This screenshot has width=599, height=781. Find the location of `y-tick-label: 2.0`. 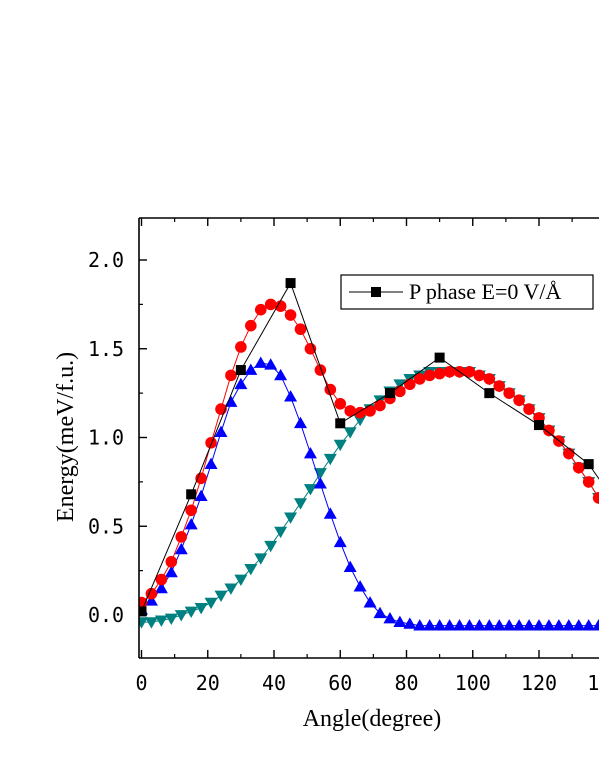

y-tick-label: 2.0 is located at coordinates (106, 260).